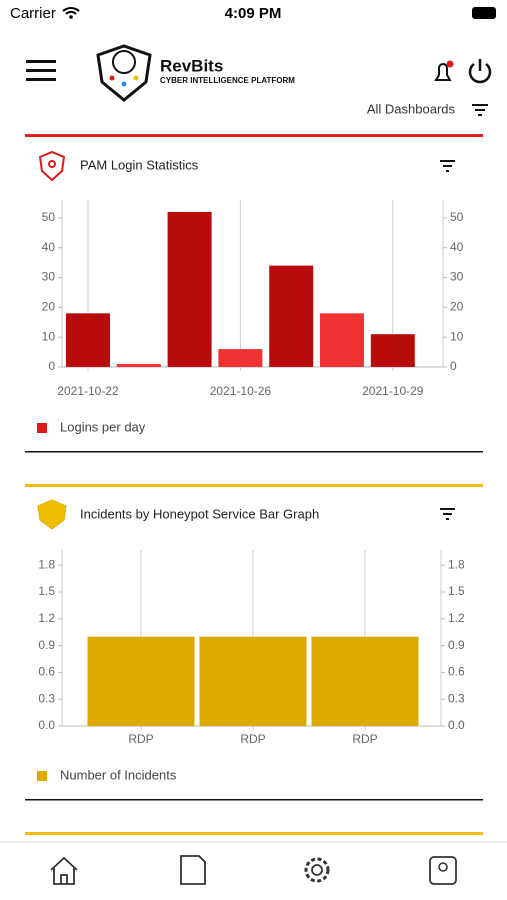  Describe the element at coordinates (199, 513) in the screenshot. I see `card-title: Incidents by Honeypot Service Bar Graph` at that location.